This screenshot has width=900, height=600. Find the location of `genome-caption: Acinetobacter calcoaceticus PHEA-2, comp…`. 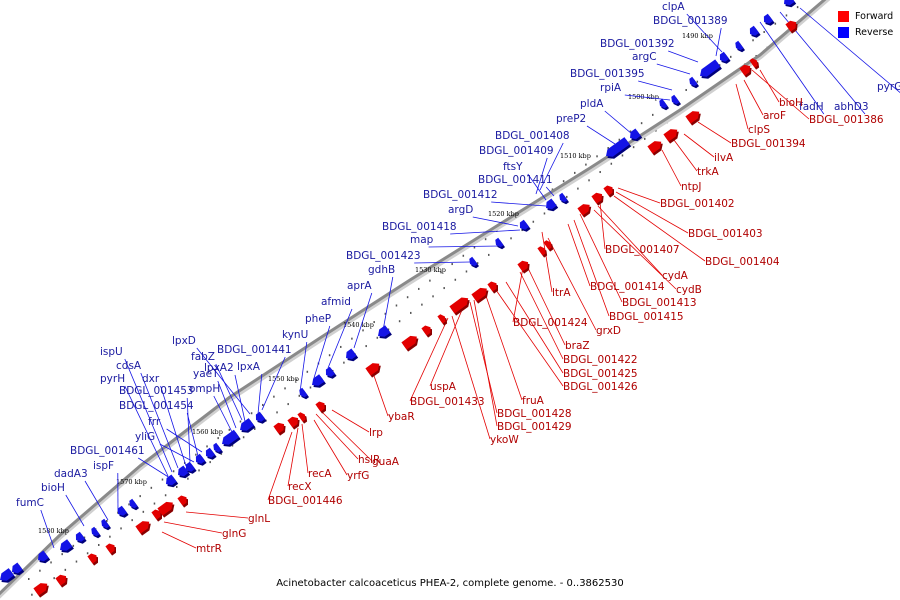

genome-caption: Acinetobacter calcoaceticus PHEA-2, comp… is located at coordinates (450, 583).